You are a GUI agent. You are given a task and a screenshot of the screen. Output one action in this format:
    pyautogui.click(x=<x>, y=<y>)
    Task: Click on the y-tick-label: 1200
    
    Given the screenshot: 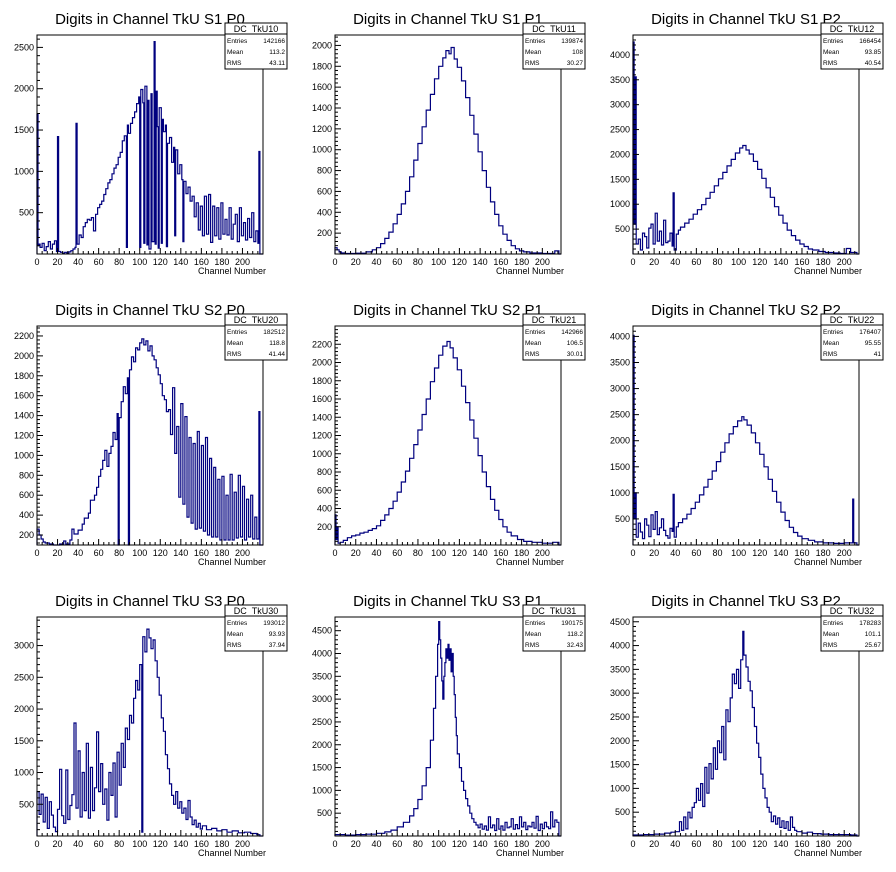 What is the action you would take?
    pyautogui.click(x=24, y=436)
    